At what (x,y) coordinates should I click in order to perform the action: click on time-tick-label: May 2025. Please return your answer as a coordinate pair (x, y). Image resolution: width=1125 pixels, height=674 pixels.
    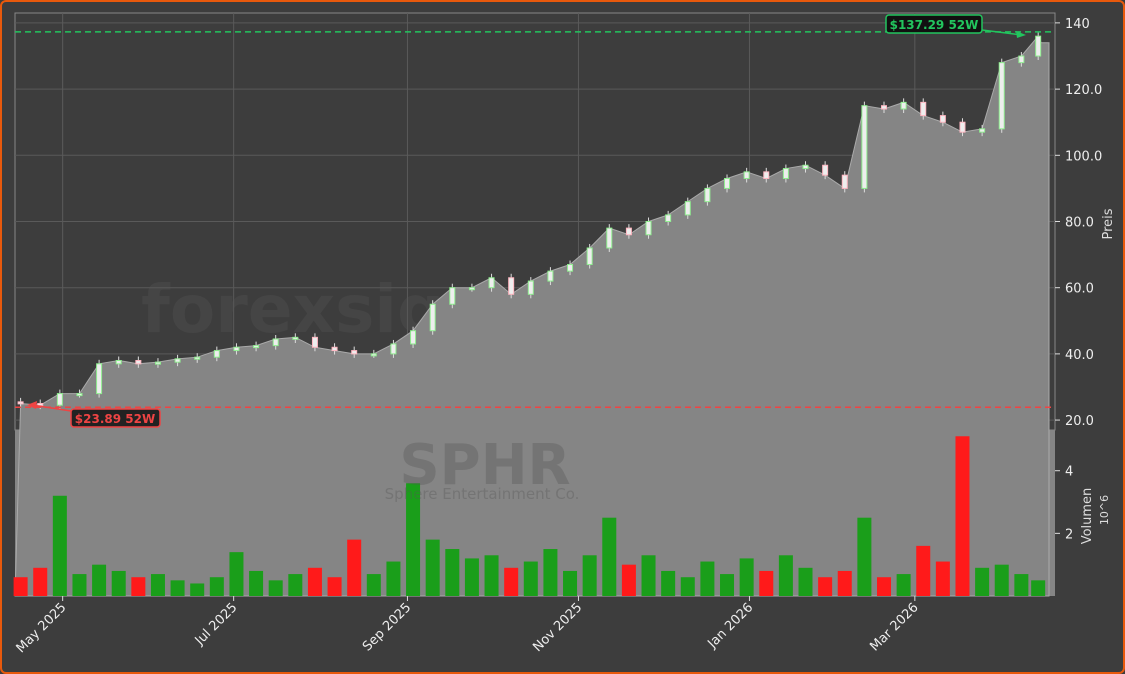
    Looking at the image, I should click on (42, 628).